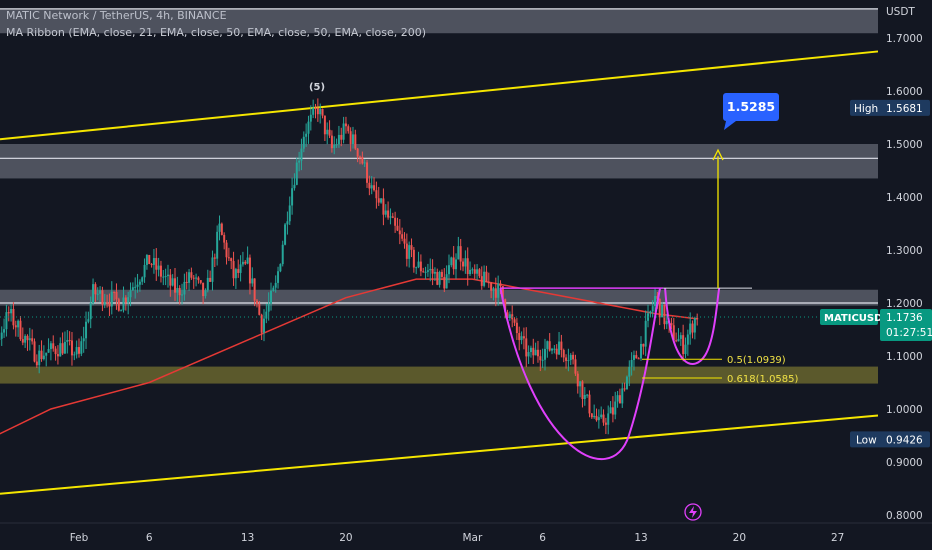  I want to click on x-tick-2: 13, so click(247, 538).